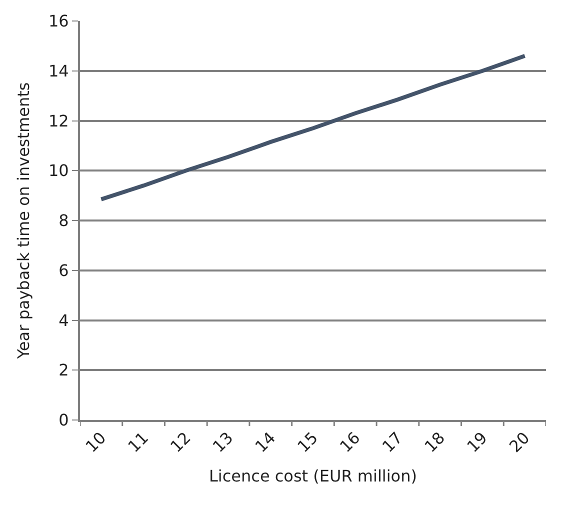 Image resolution: width=566 pixels, height=520 pixels. I want to click on y-tick-label: 0, so click(63, 420).